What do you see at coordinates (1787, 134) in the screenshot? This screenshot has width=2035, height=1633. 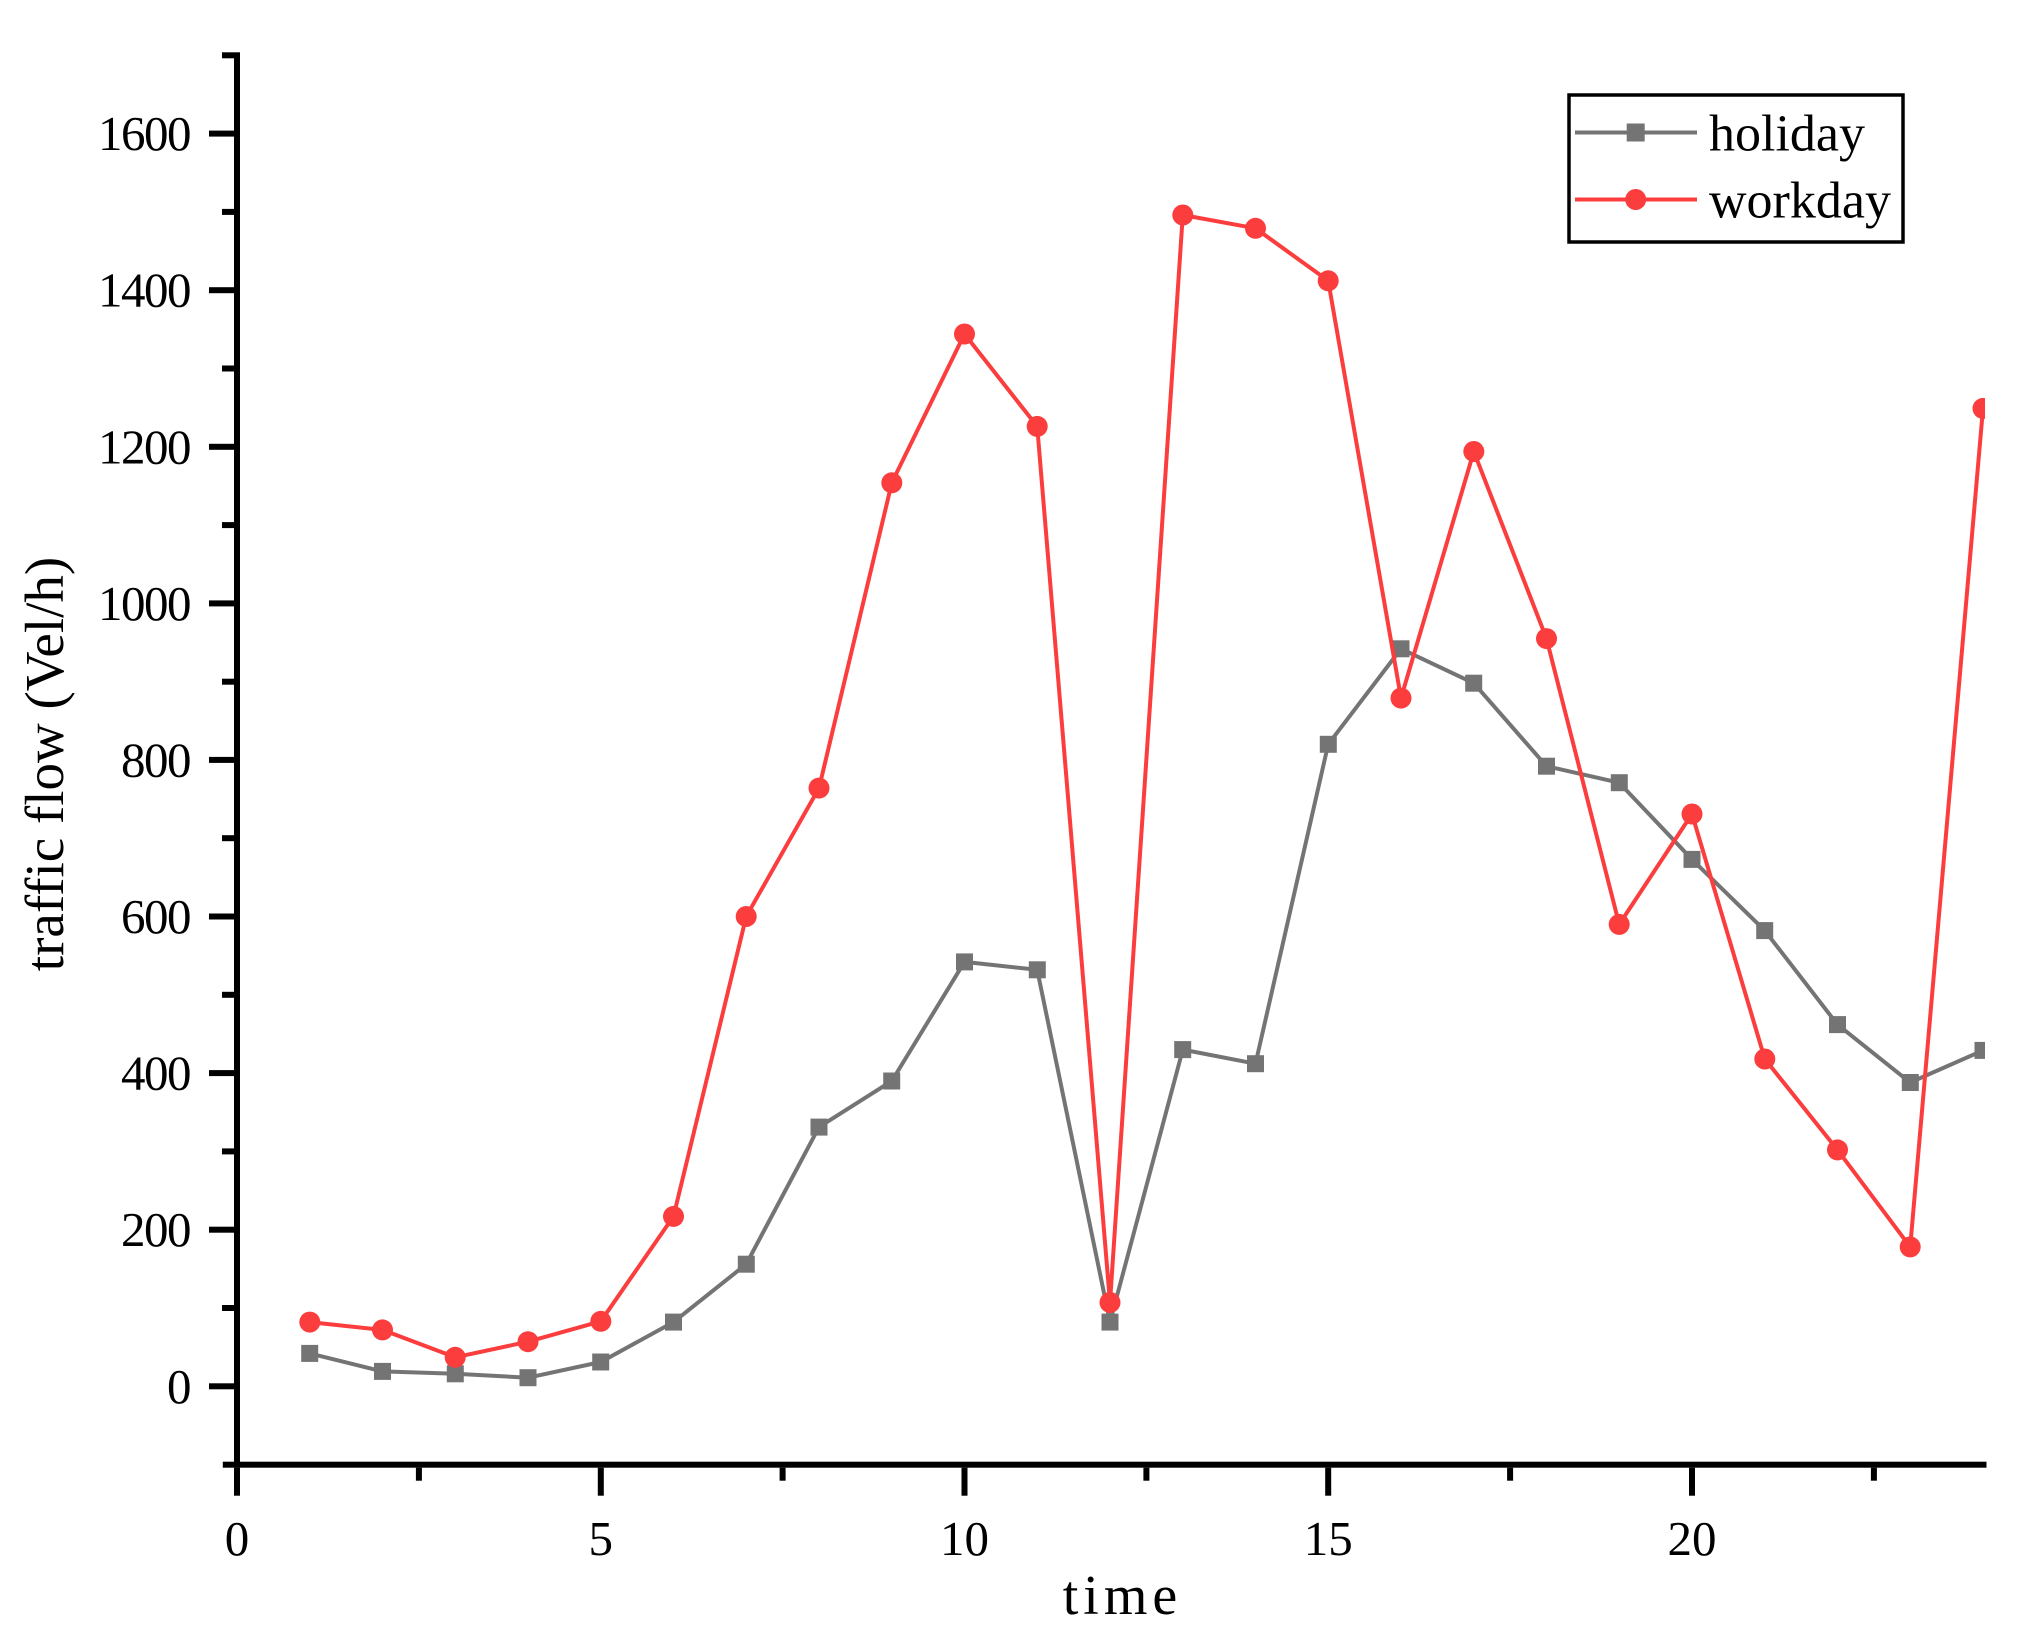 I see `svg-text: holiday` at bounding box center [1787, 134].